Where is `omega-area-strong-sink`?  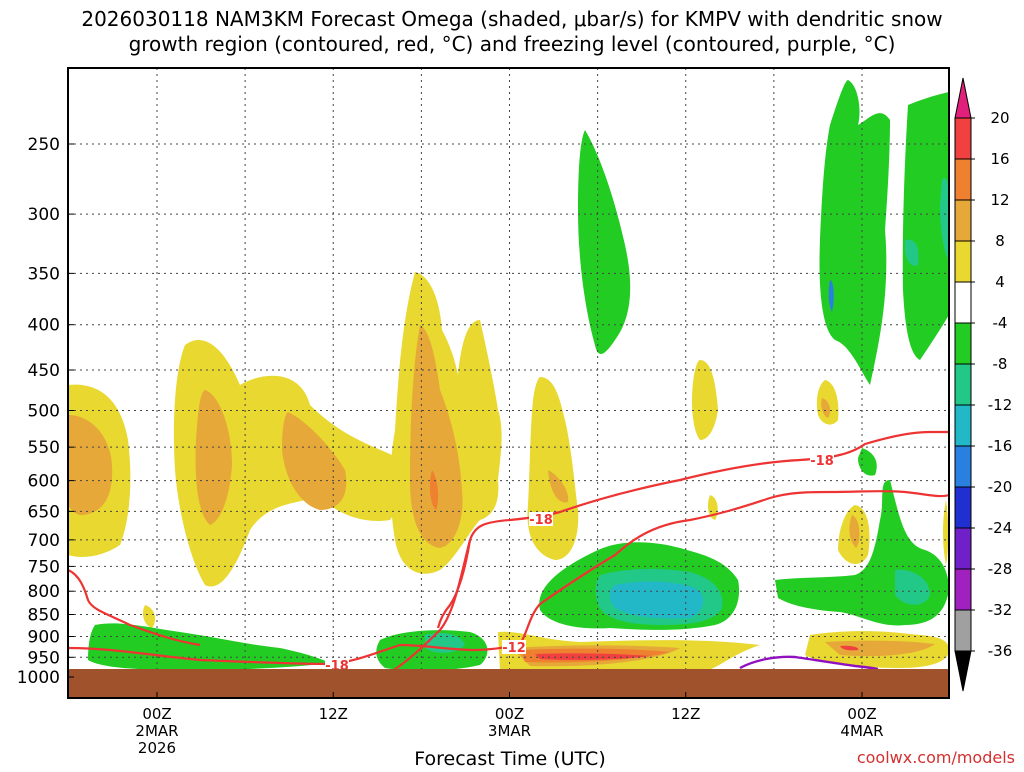
omega-area-strong-sink is located at coordinates (831, 296).